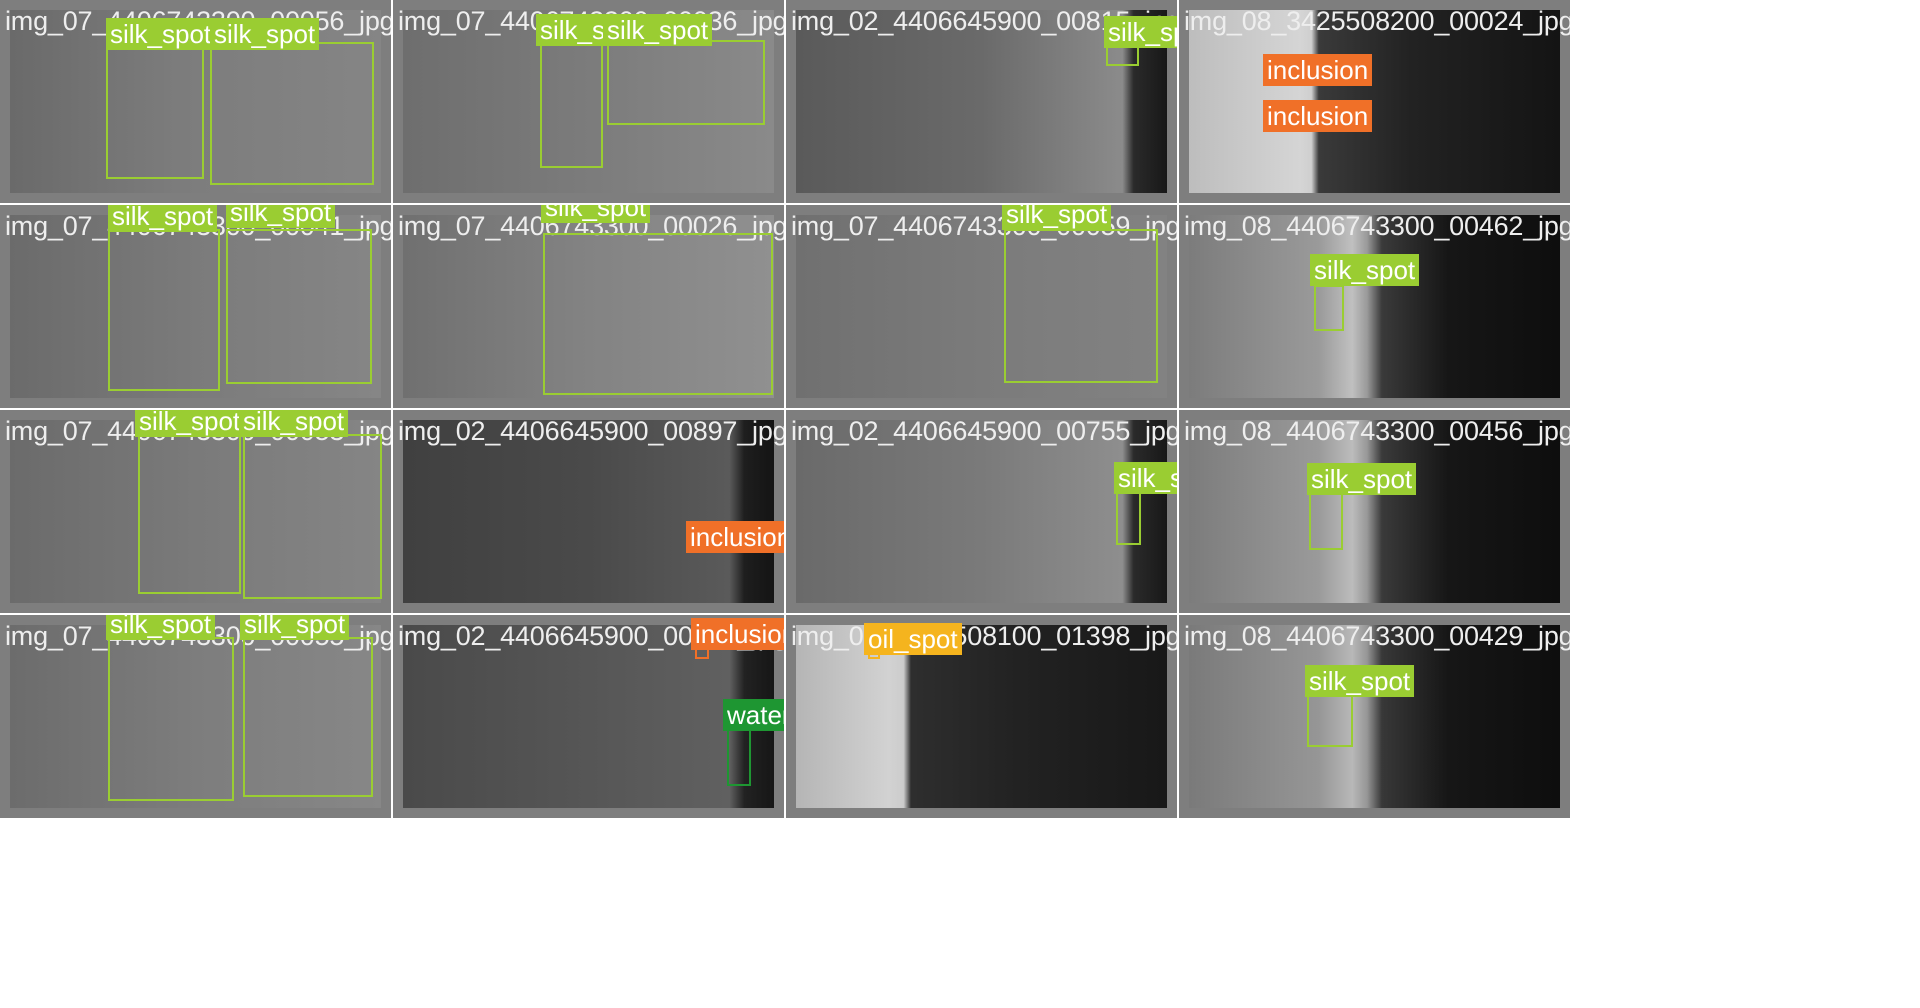  What do you see at coordinates (1377, 21) in the screenshot?
I see `tile-filename: img_08_3425508200_00024_jpg.rf.79` at bounding box center [1377, 21].